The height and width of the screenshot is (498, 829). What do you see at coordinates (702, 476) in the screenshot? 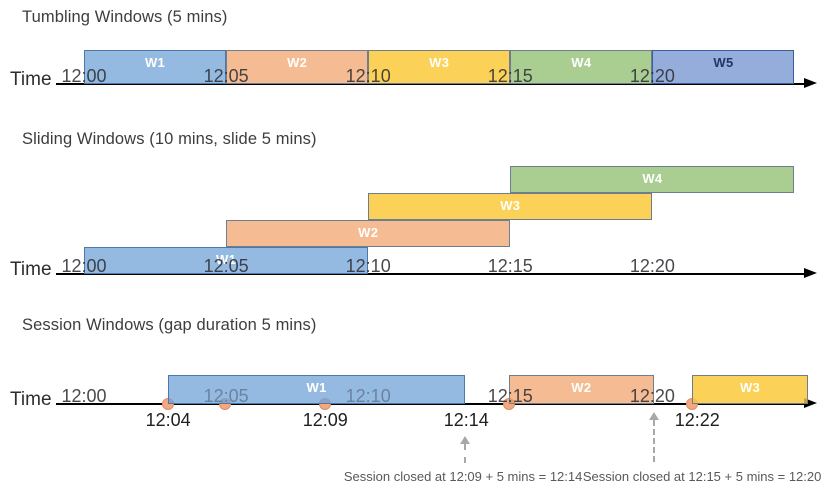
I see `session-closed-annotation: Session closed at 12:15 + 5 mins = 12:20` at bounding box center [702, 476].